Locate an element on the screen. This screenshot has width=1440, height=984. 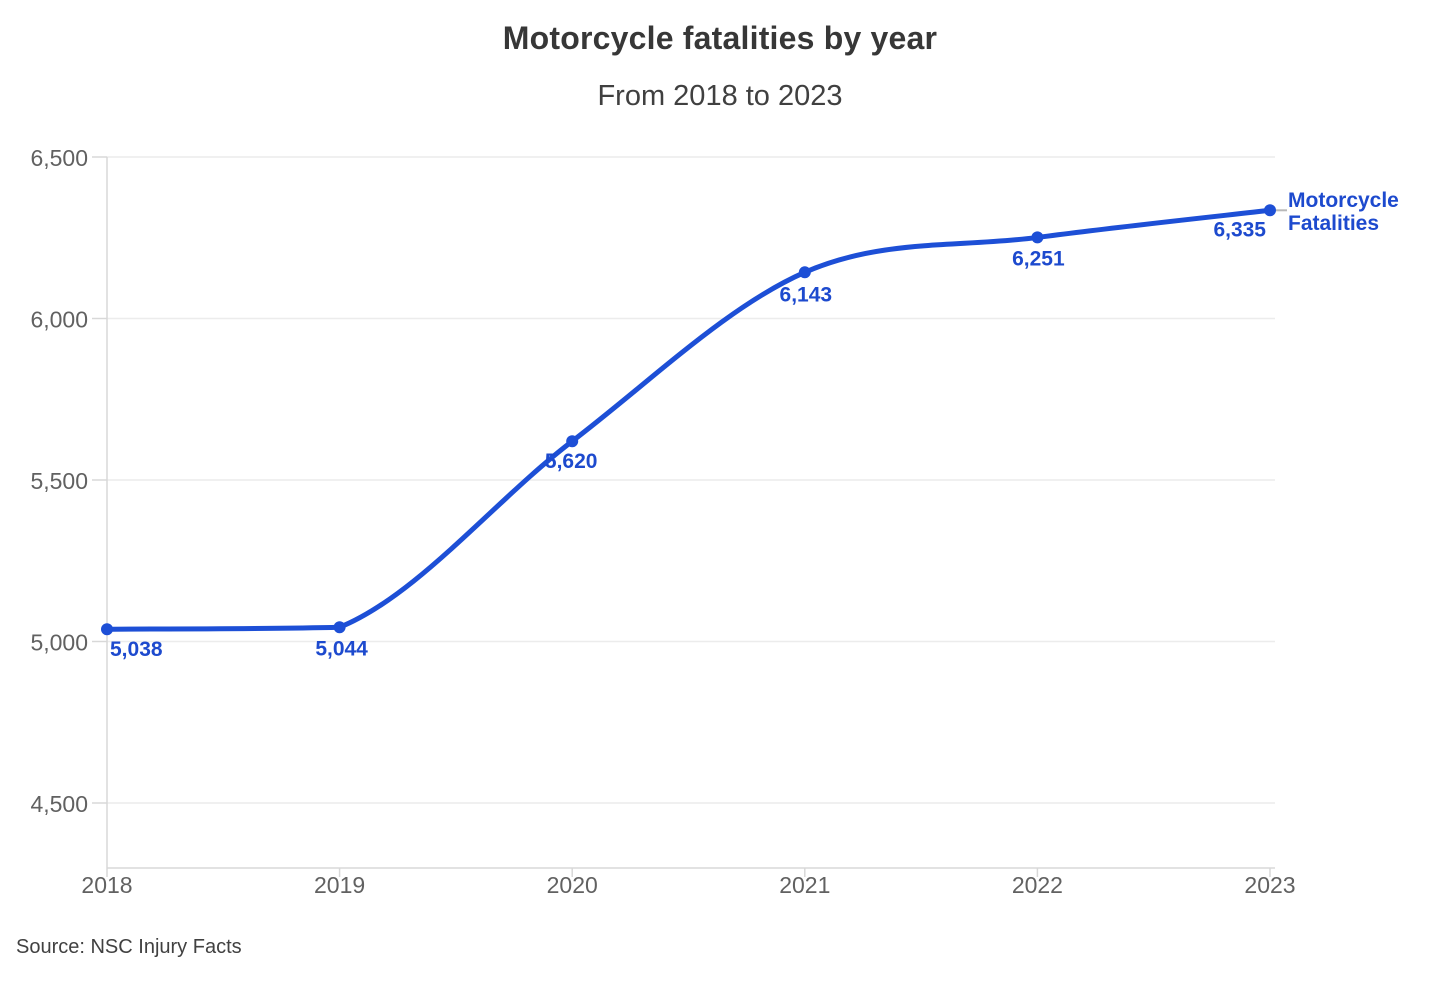
data-point-label: 6,143 is located at coordinates (806, 294).